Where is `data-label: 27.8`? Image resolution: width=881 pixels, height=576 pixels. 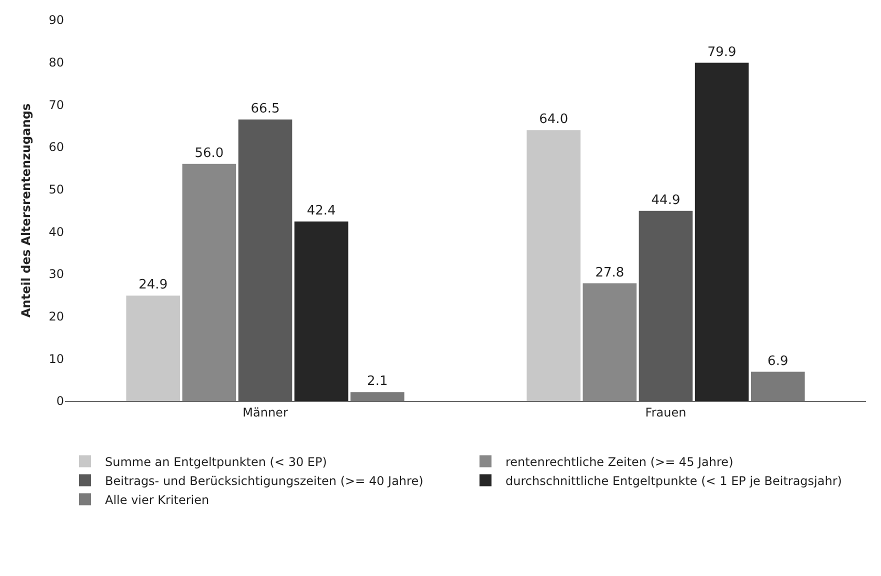 data-label: 27.8 is located at coordinates (609, 272).